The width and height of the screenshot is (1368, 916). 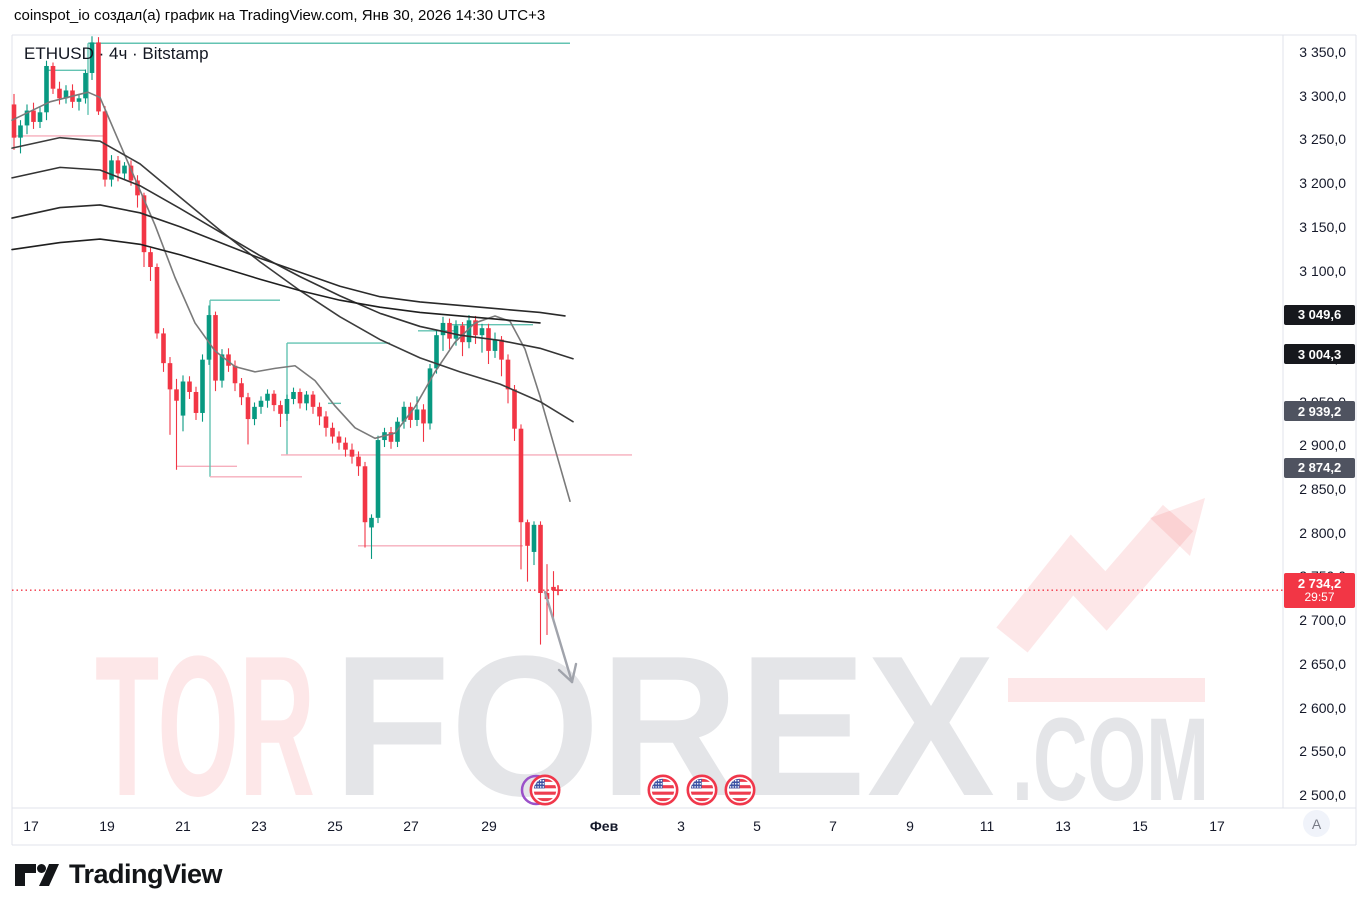 I want to click on event-flags-group, so click(x=638, y=790).